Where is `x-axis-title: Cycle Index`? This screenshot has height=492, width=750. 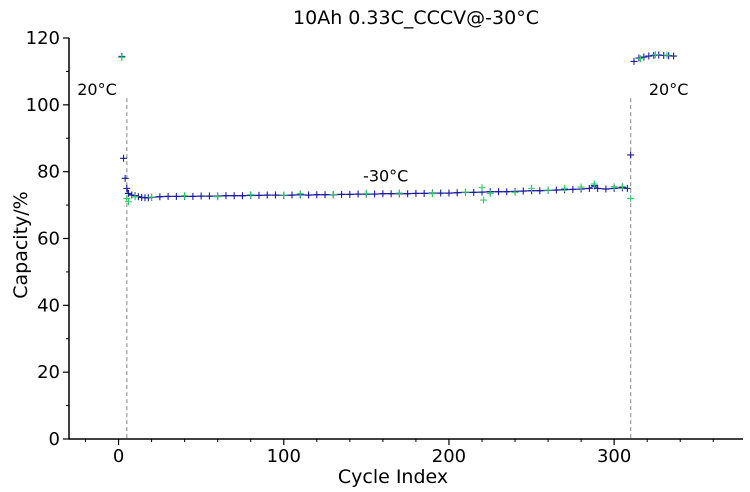 x-axis-title: Cycle Index is located at coordinates (393, 477).